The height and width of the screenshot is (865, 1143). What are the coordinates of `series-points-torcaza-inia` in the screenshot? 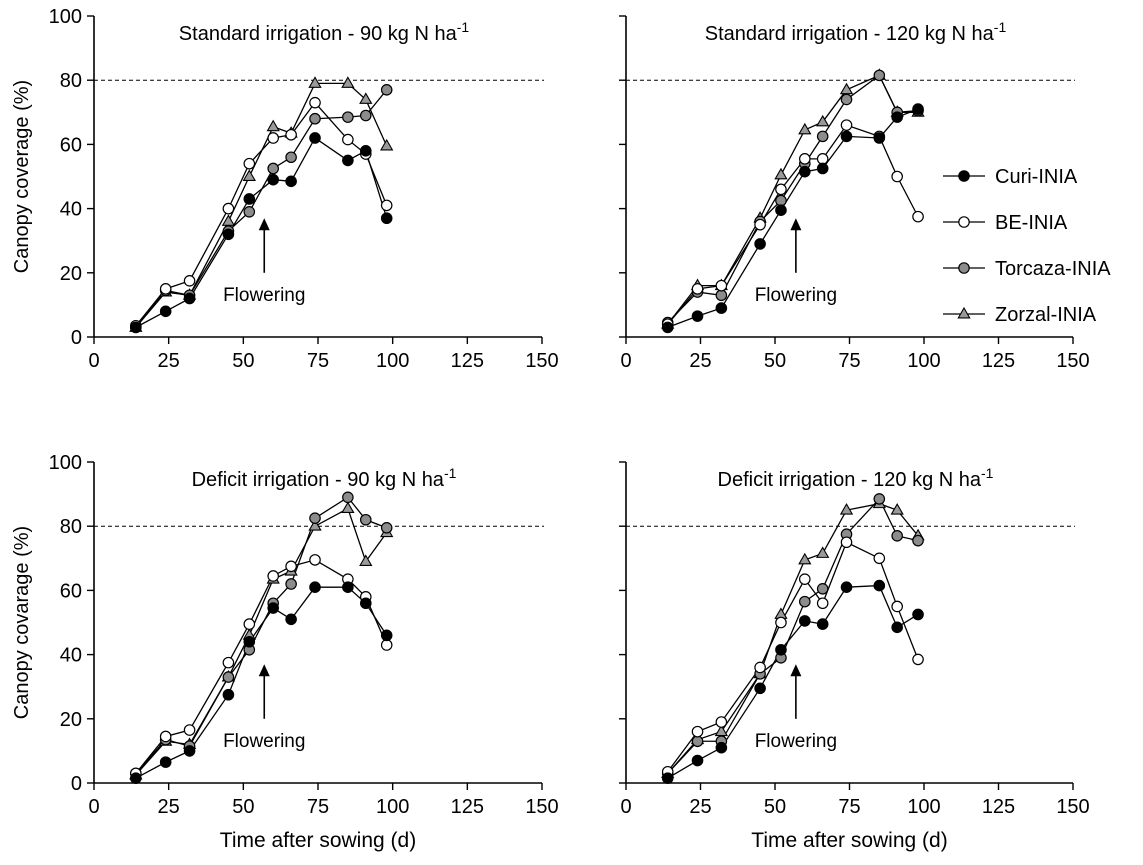 It's located at (792, 199).